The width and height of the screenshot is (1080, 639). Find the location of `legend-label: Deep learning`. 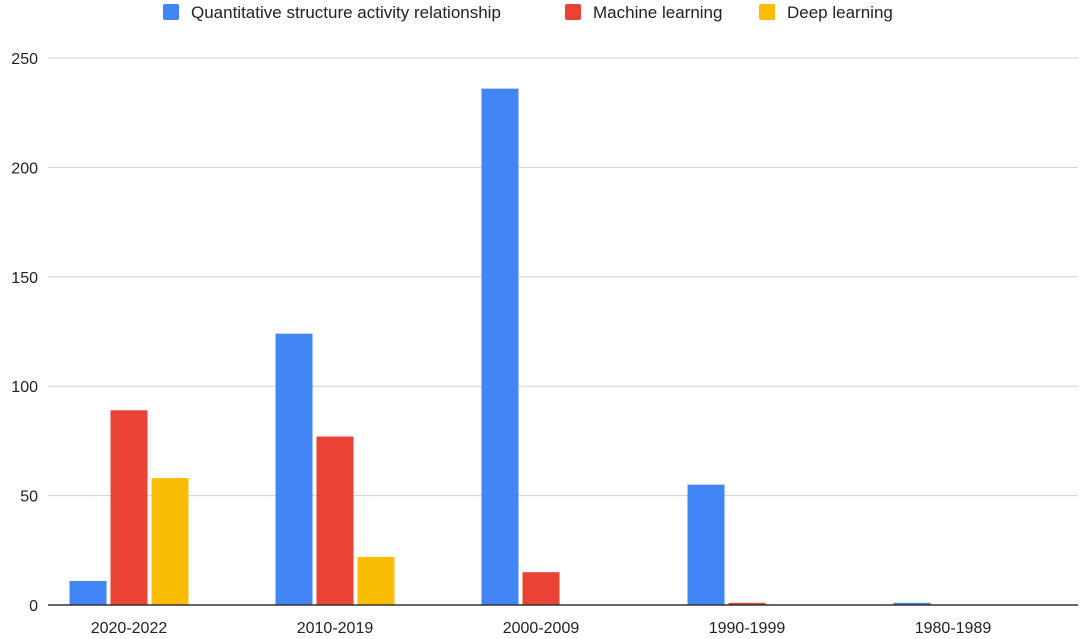

legend-label: Deep learning is located at coordinates (840, 12).